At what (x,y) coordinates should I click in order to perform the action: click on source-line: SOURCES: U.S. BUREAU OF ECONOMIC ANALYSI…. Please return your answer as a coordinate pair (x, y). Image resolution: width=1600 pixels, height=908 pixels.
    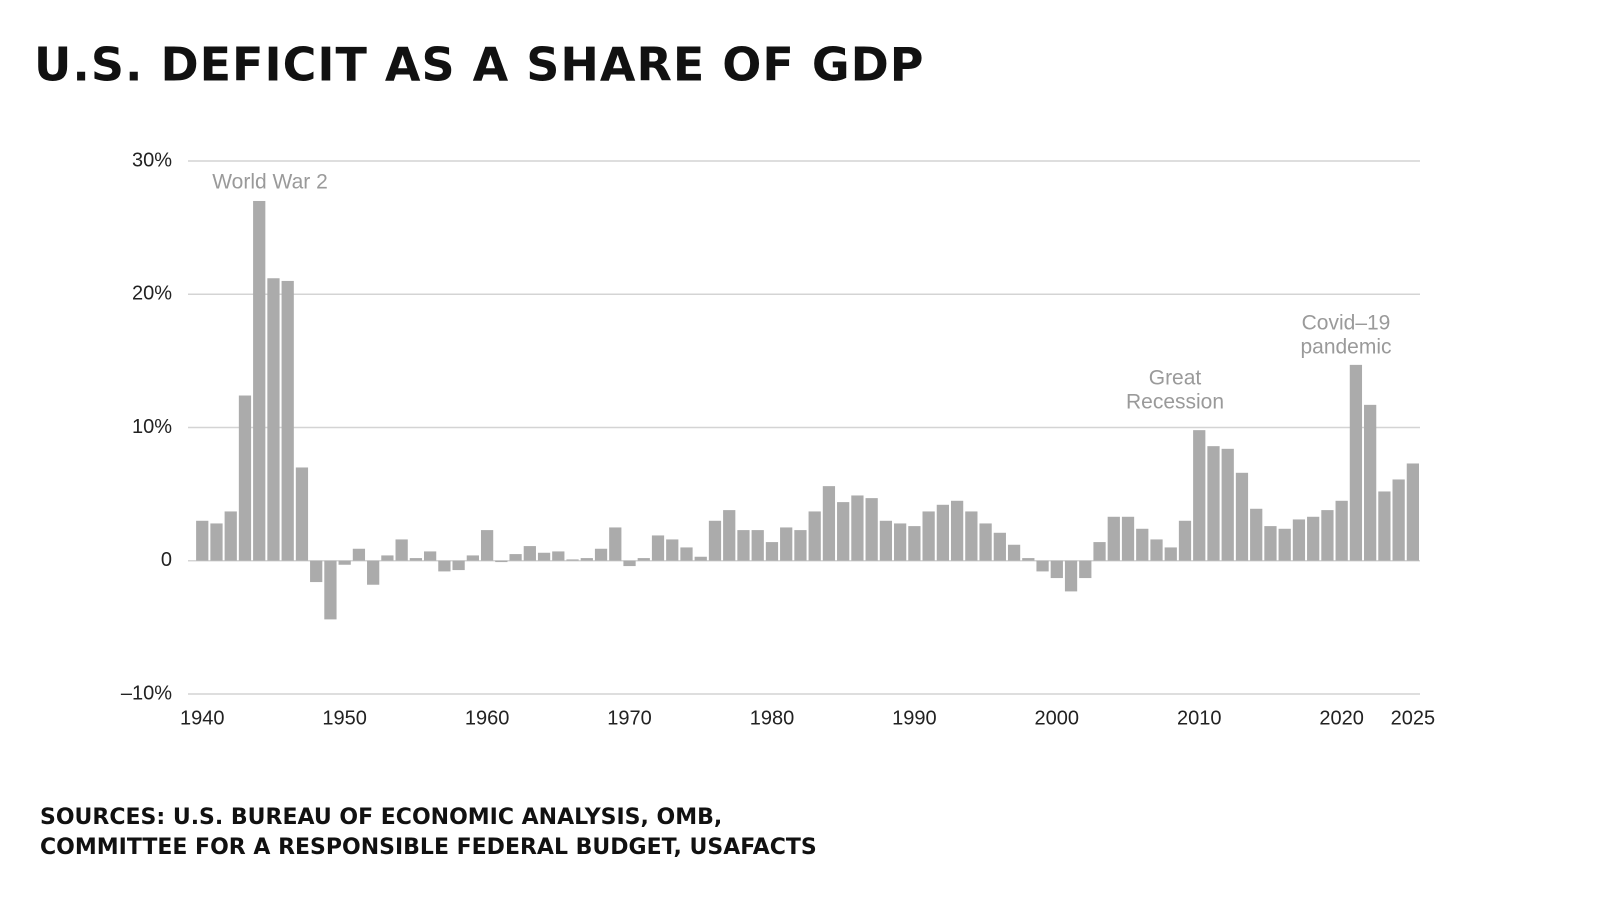
    Looking at the image, I should click on (381, 817).